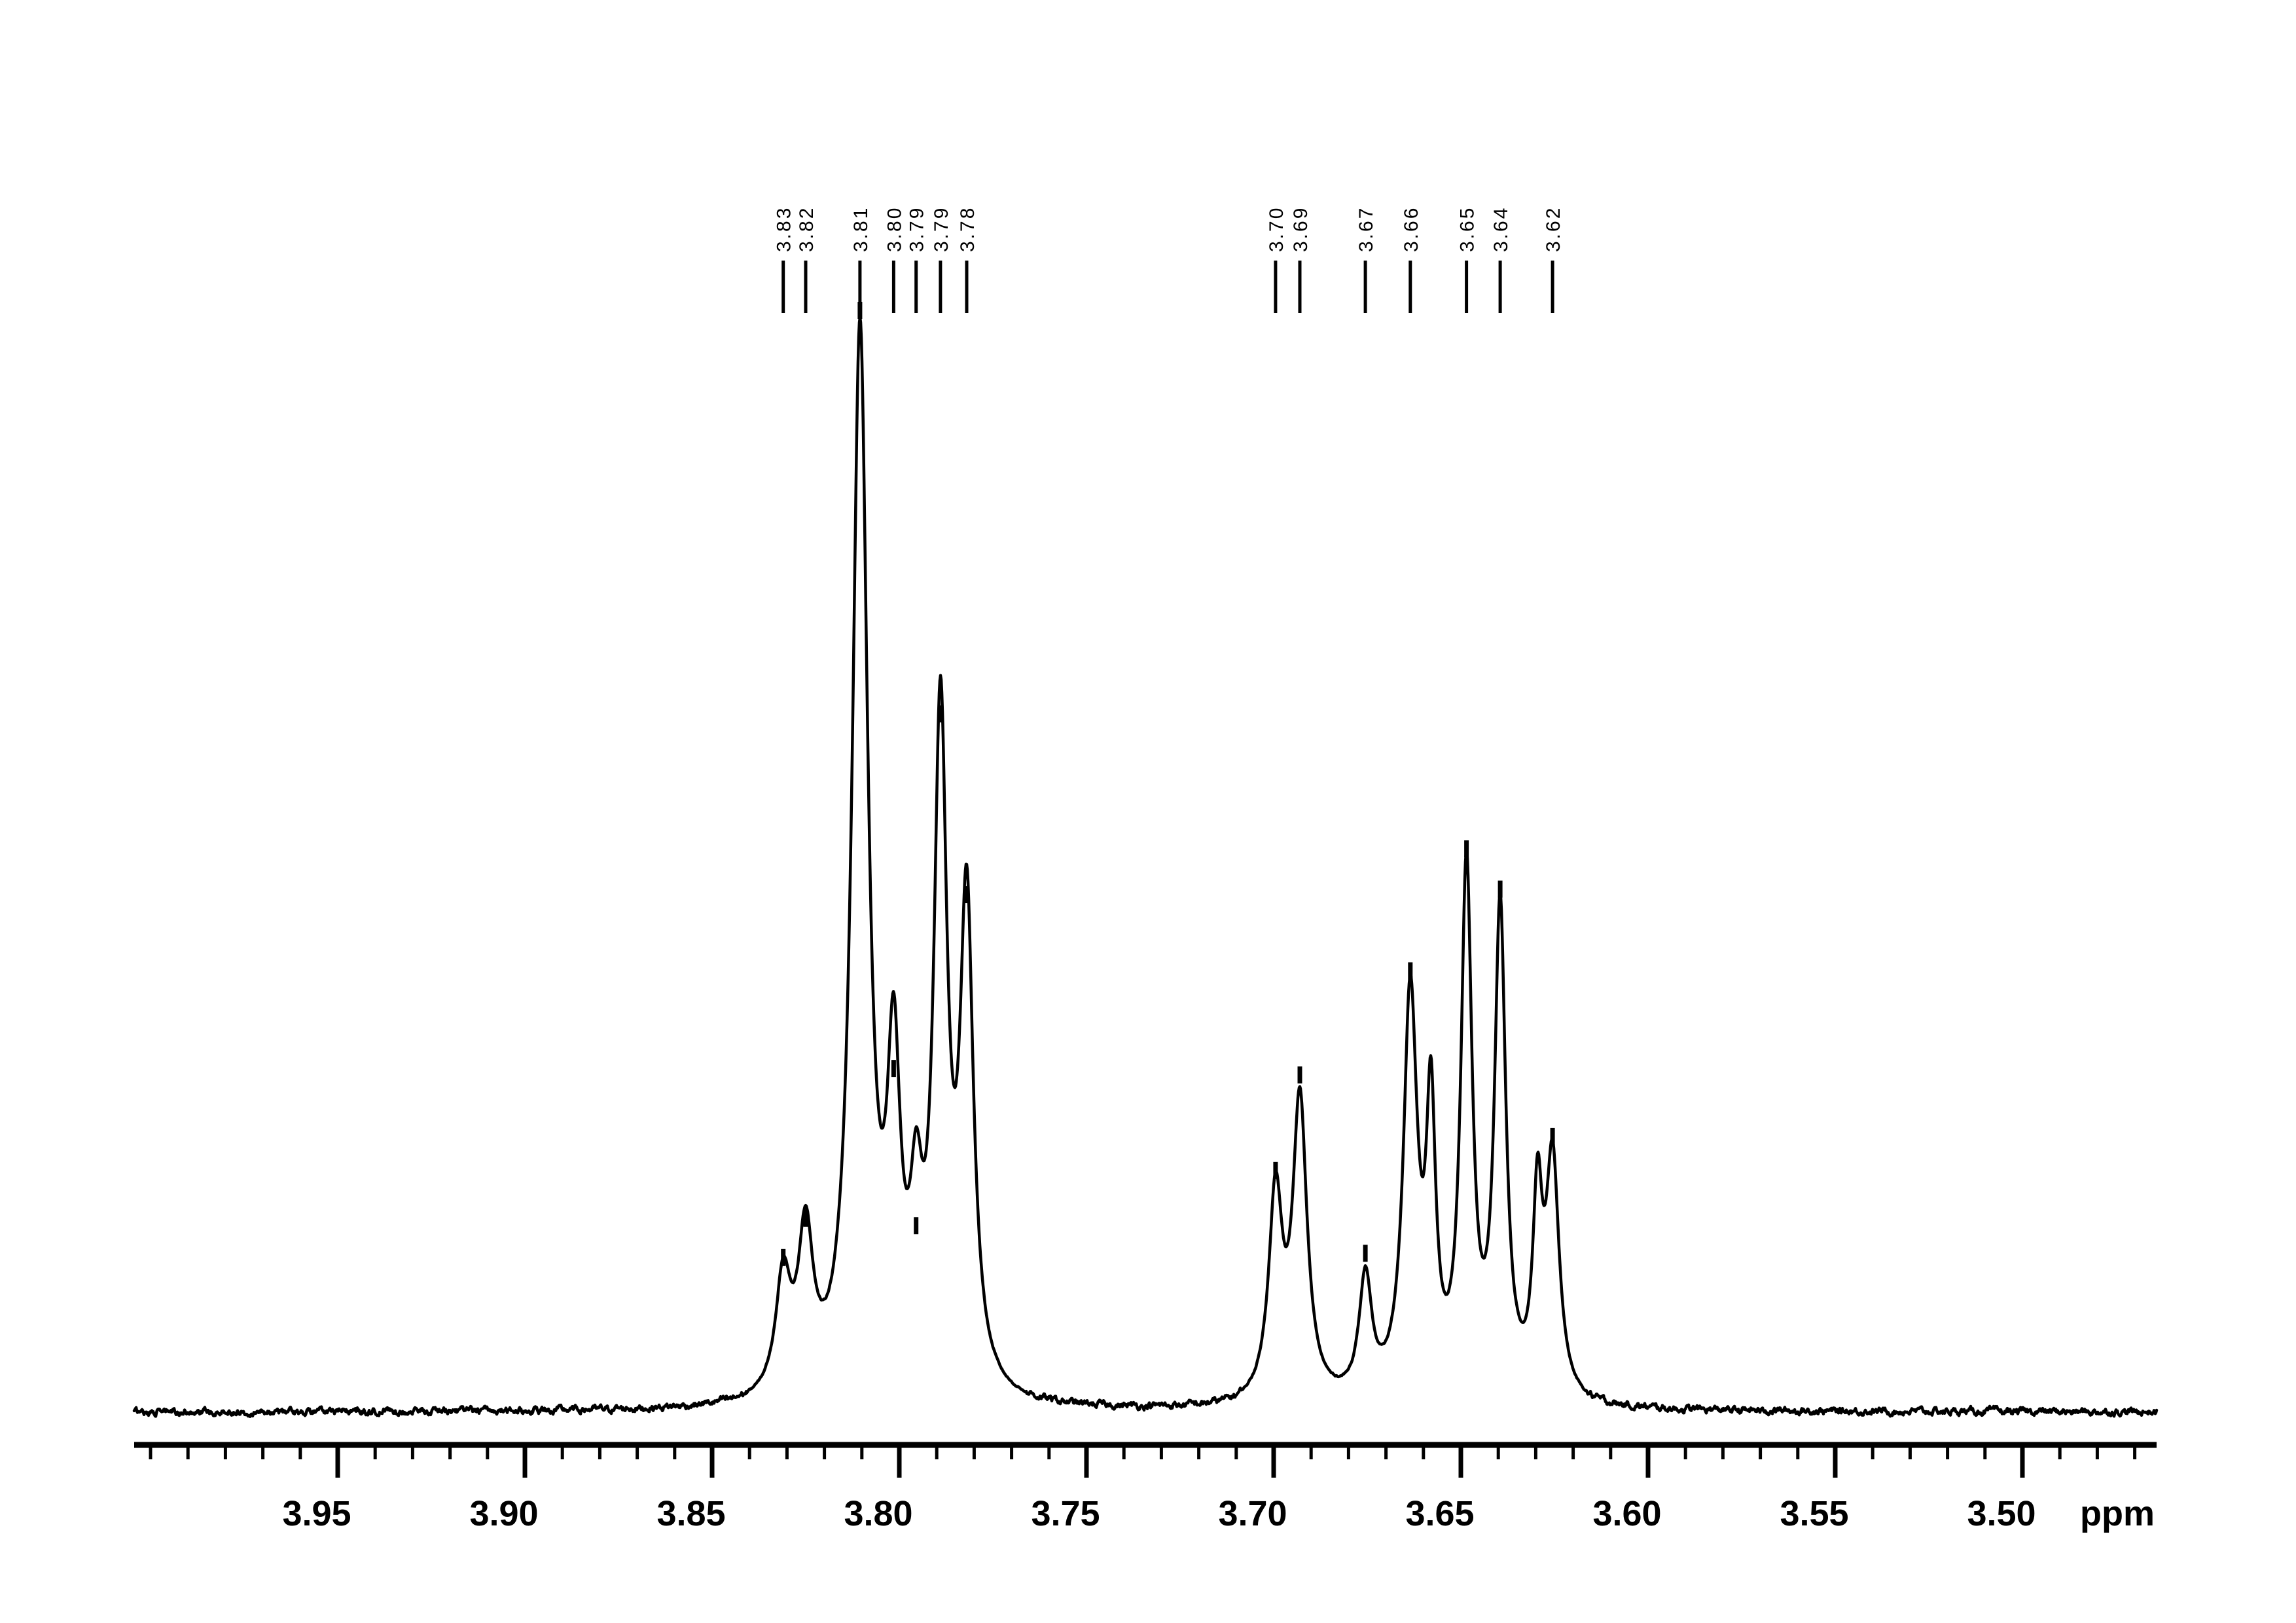 The width and height of the screenshot is (2296, 1623). I want to click on peak-label: 3.67, so click(1366, 229).